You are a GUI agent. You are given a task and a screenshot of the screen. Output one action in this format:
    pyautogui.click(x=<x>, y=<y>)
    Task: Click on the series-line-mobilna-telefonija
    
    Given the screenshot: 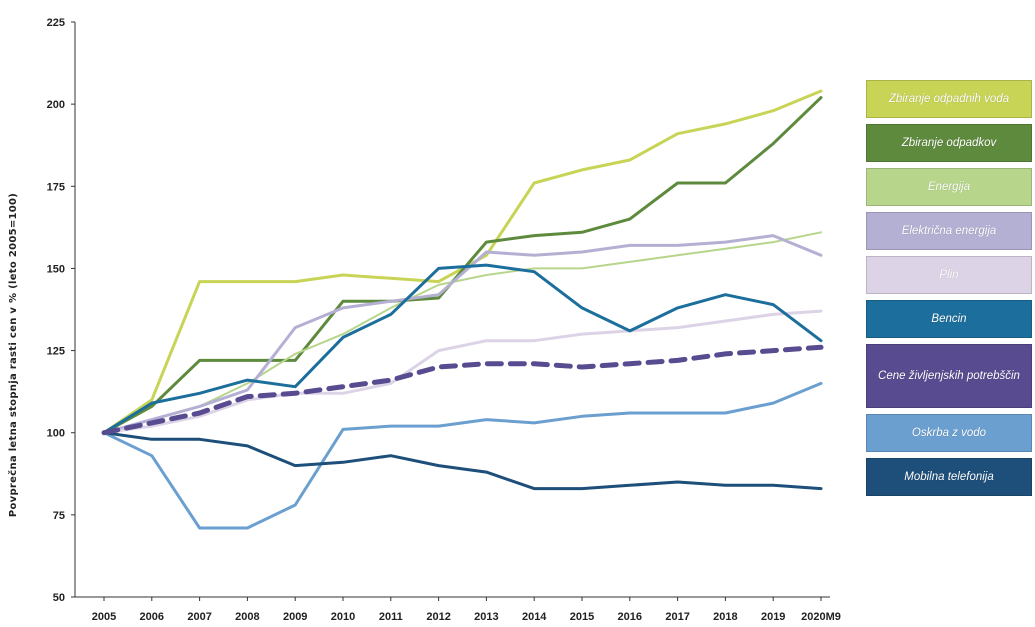 What is the action you would take?
    pyautogui.click(x=462, y=461)
    